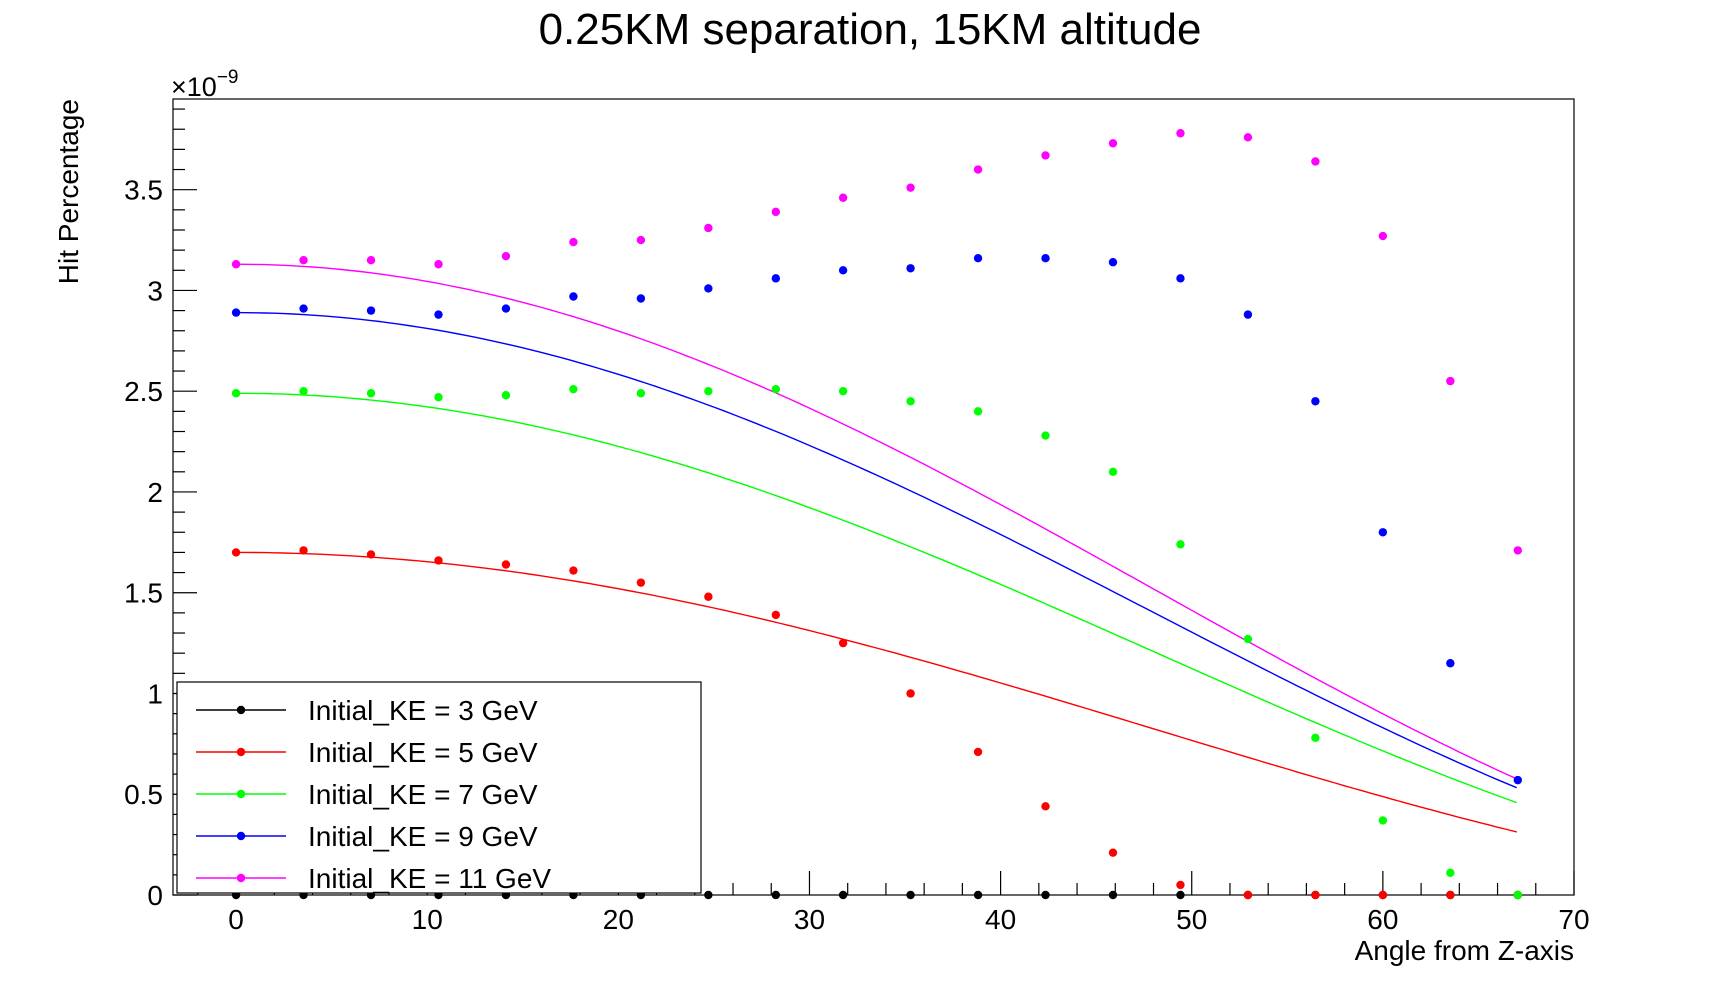 This screenshot has width=1727, height=984. Describe the element at coordinates (155, 895) in the screenshot. I see `y-tick-label: 0` at that location.